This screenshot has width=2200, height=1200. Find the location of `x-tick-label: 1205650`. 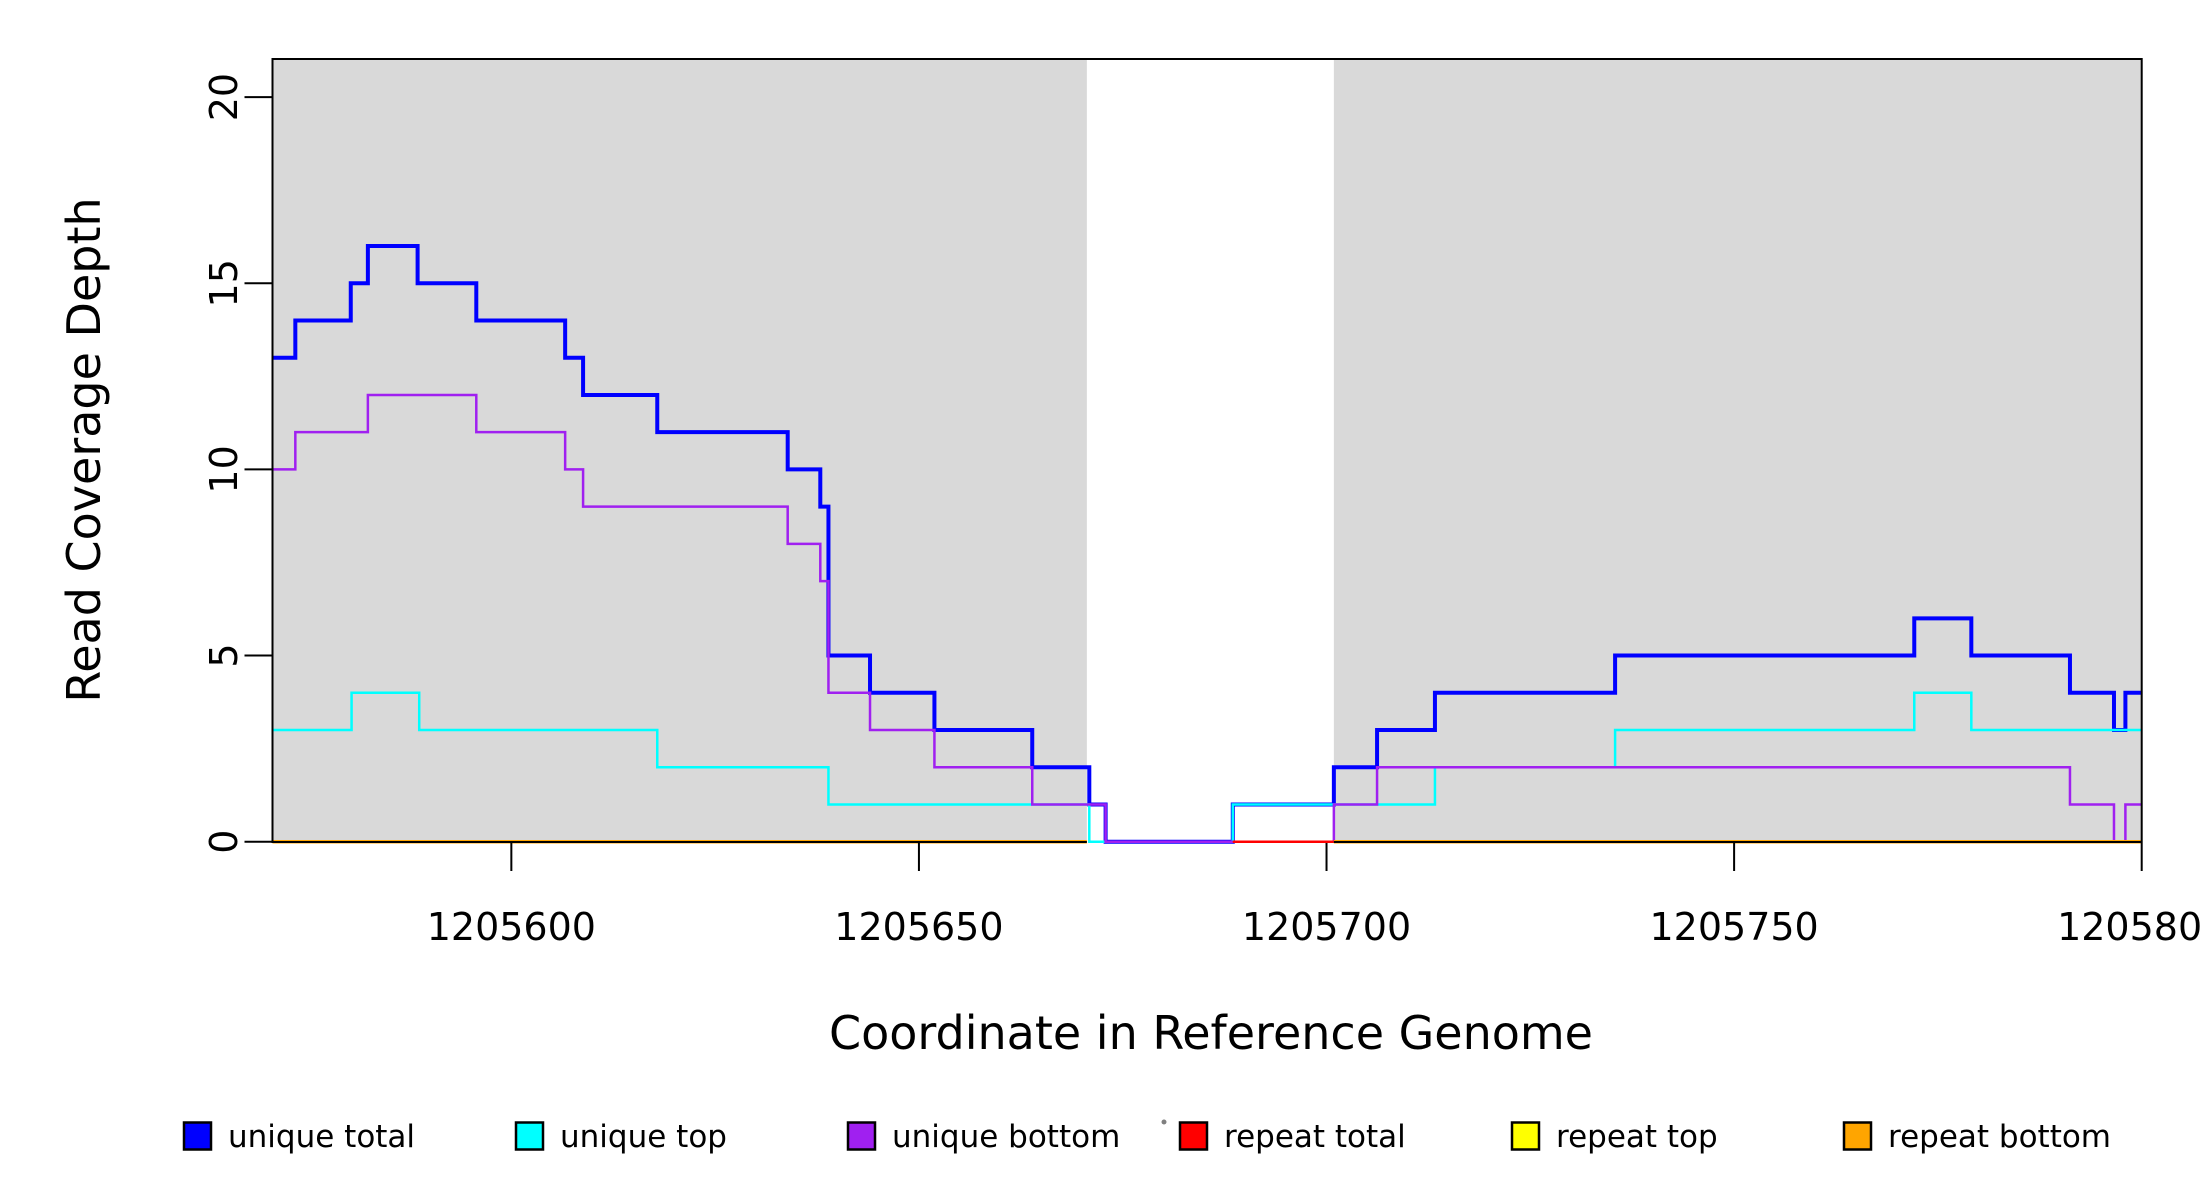

x-tick-label: 1205650 is located at coordinates (918, 927).